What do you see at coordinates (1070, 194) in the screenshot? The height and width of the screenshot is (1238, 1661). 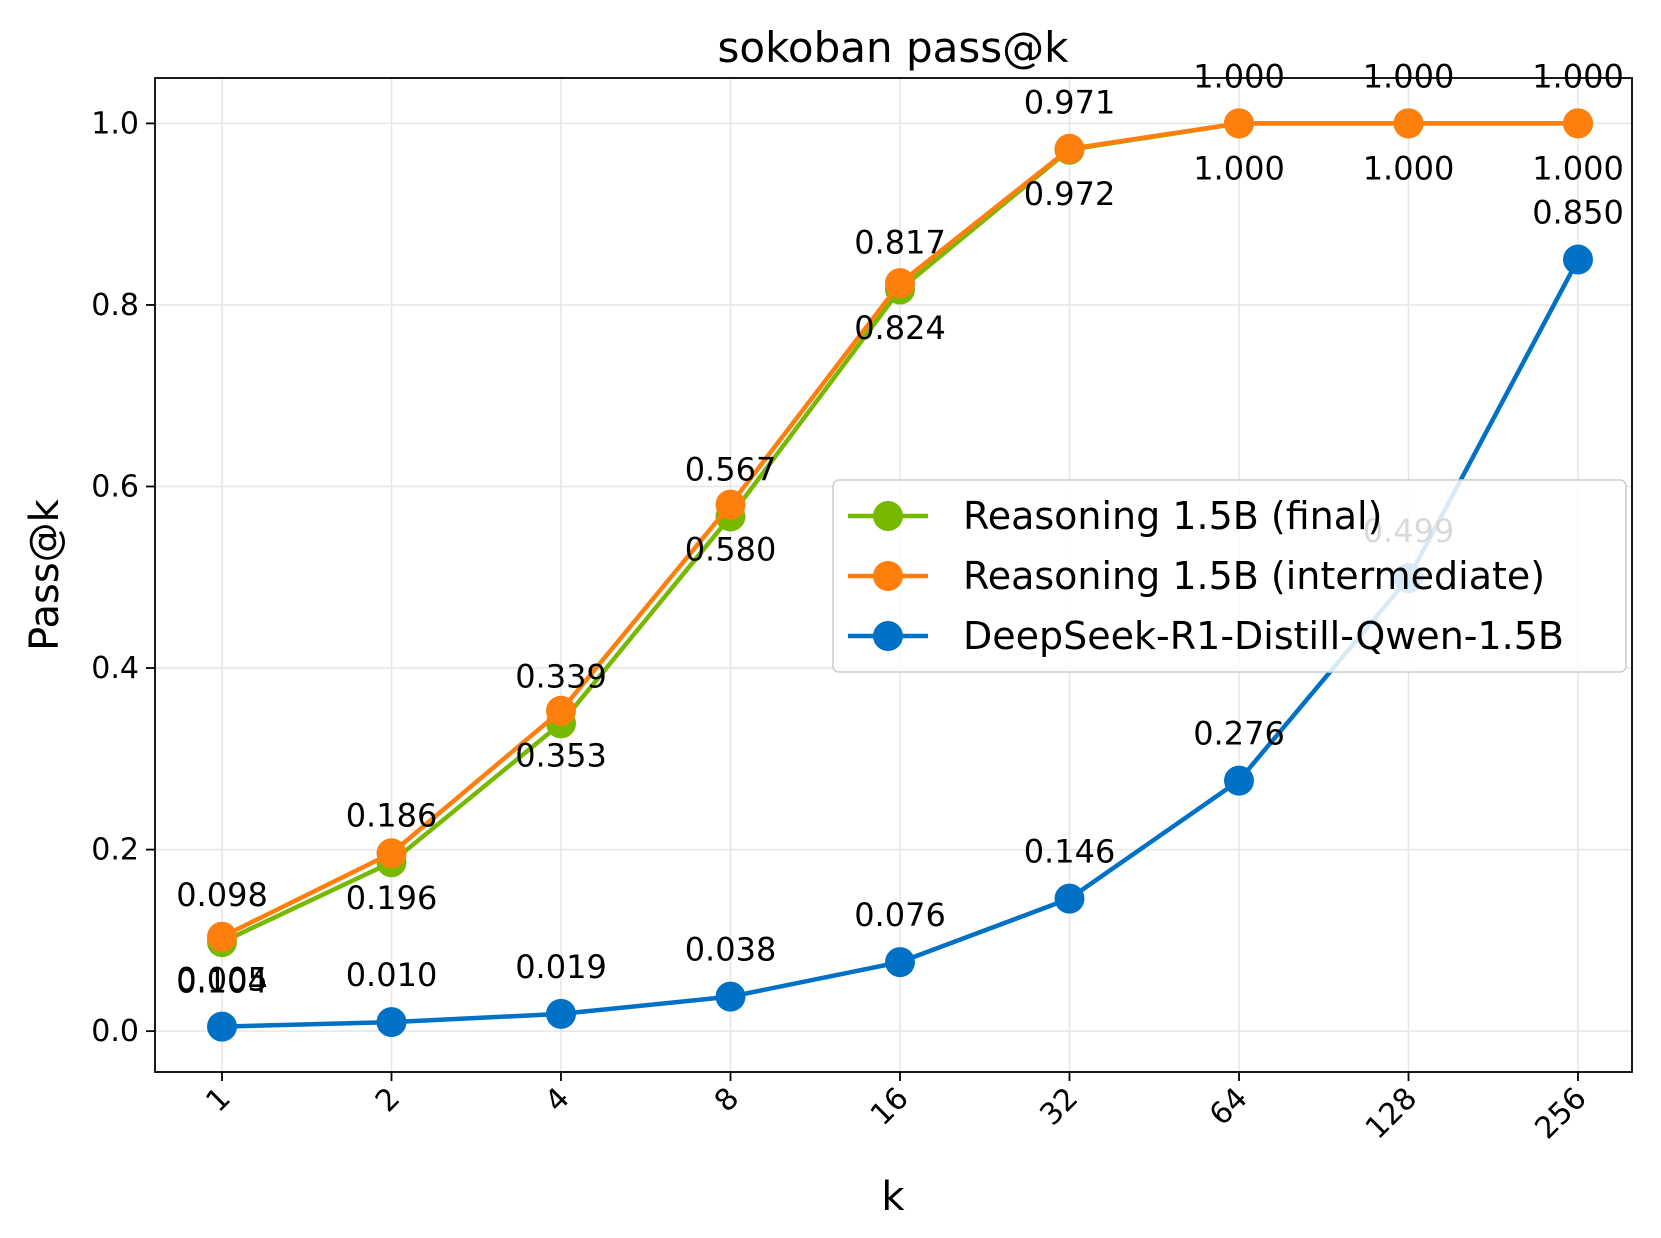 I see `data-label: 0.972` at bounding box center [1070, 194].